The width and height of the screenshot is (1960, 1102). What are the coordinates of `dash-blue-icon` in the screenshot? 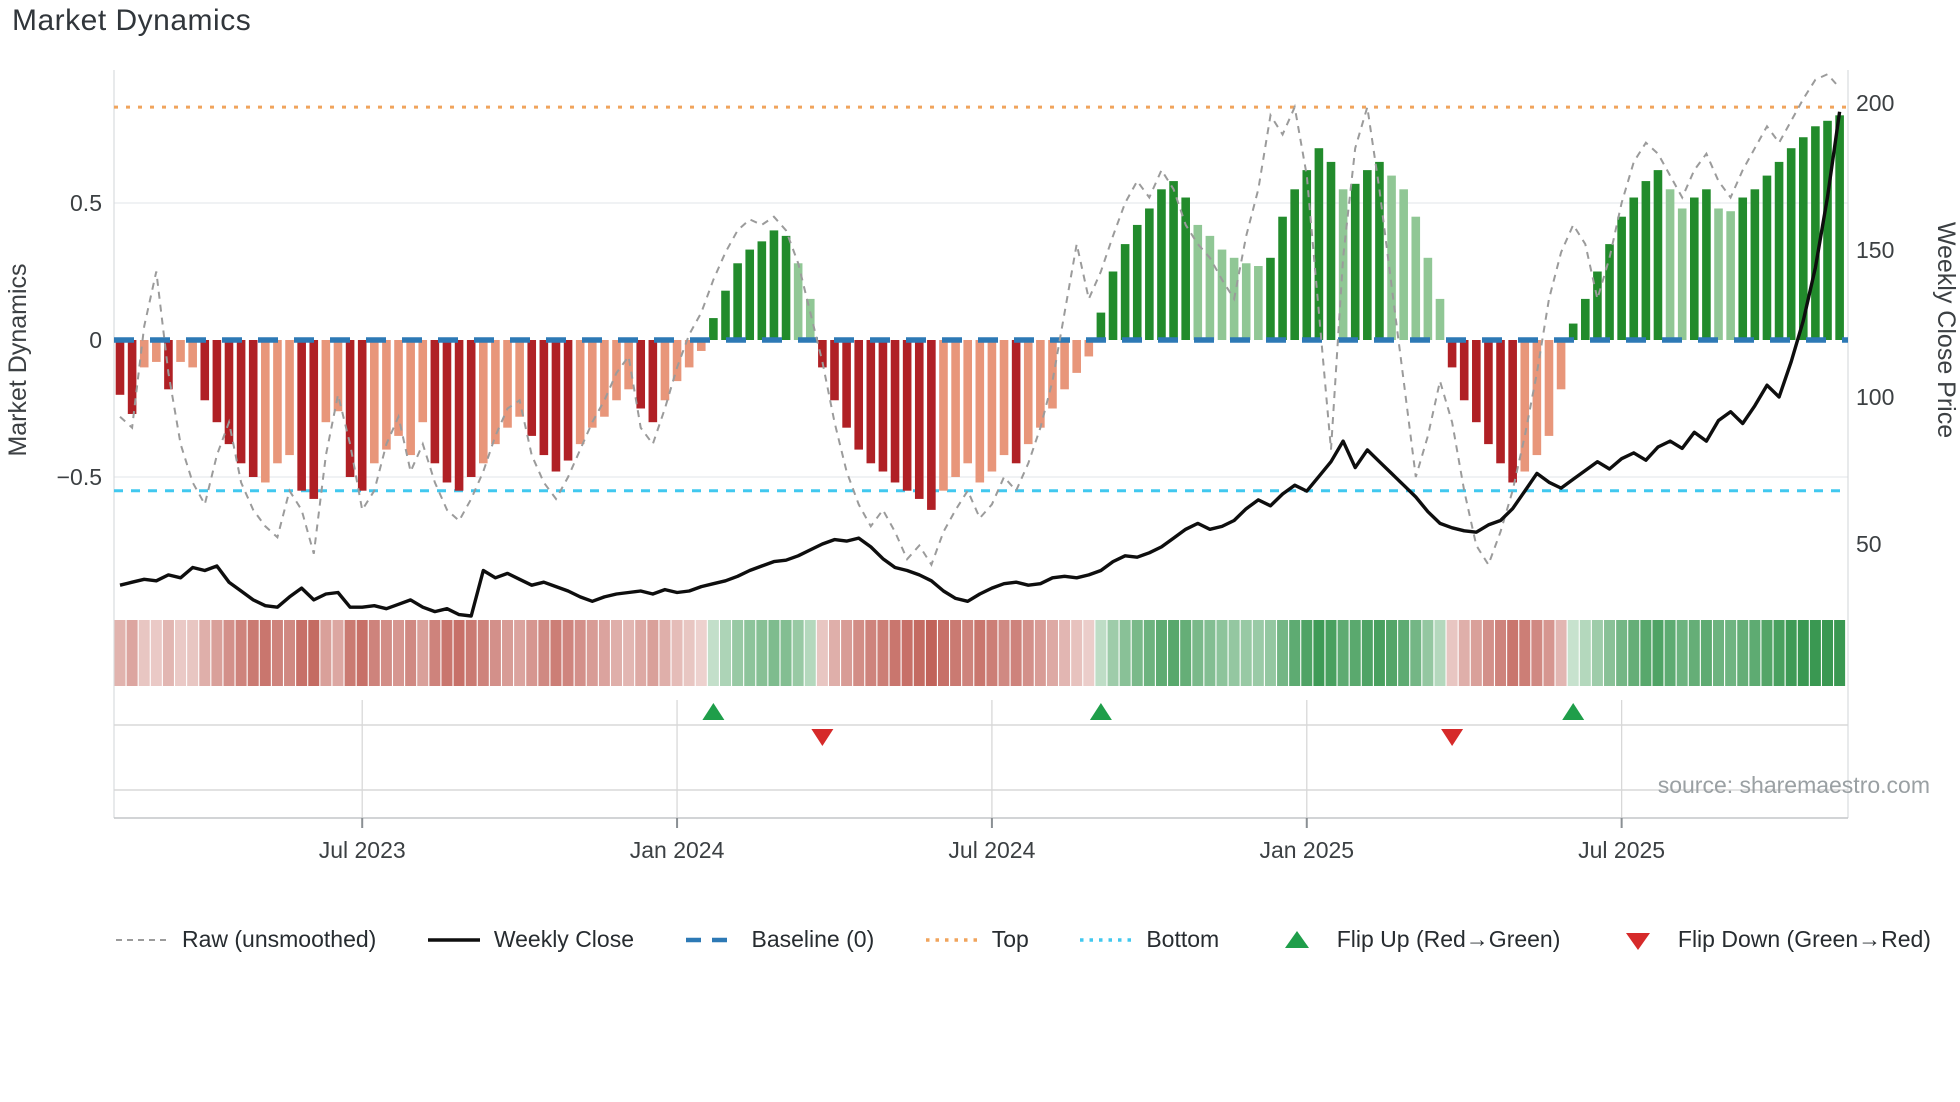 It's located at (712, 940).